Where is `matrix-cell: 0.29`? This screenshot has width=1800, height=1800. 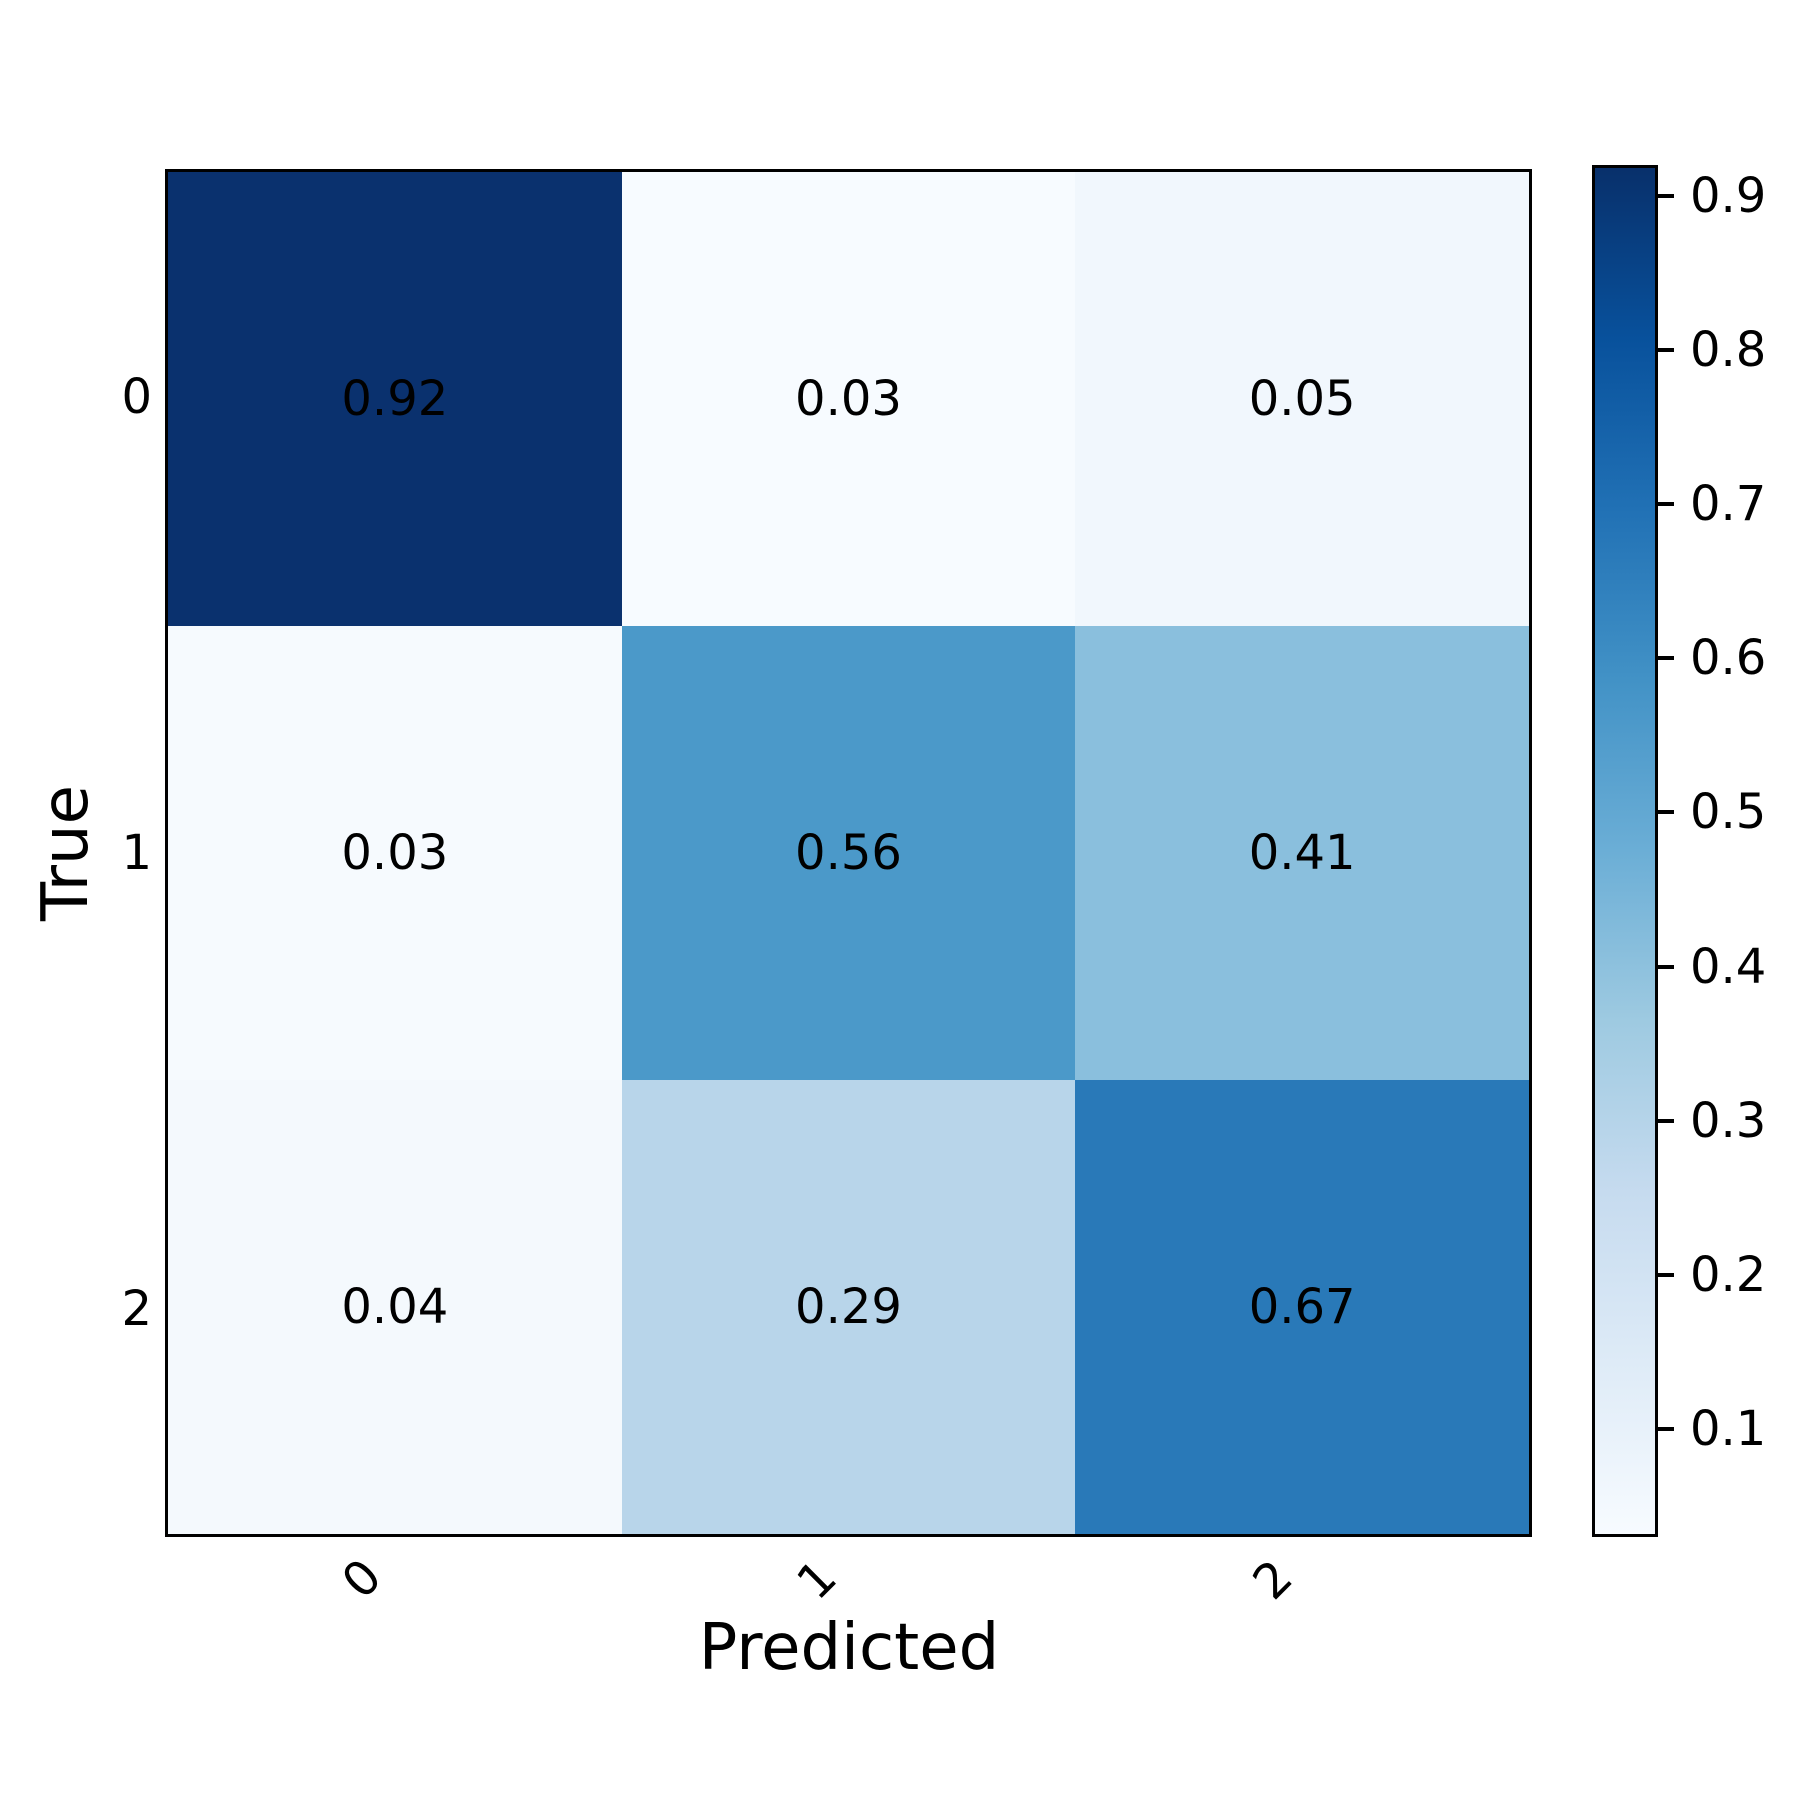 matrix-cell: 0.29 is located at coordinates (848, 1307).